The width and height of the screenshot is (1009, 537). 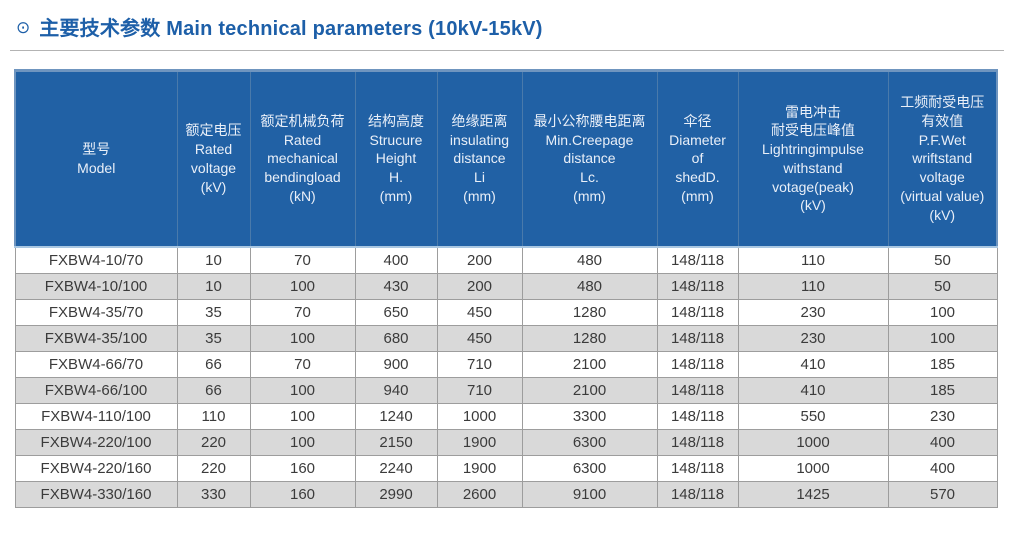 What do you see at coordinates (506, 338) in the screenshot?
I see `table-row: FXBW4-35/100 35 100 680 450 1280 148/118 230 100` at bounding box center [506, 338].